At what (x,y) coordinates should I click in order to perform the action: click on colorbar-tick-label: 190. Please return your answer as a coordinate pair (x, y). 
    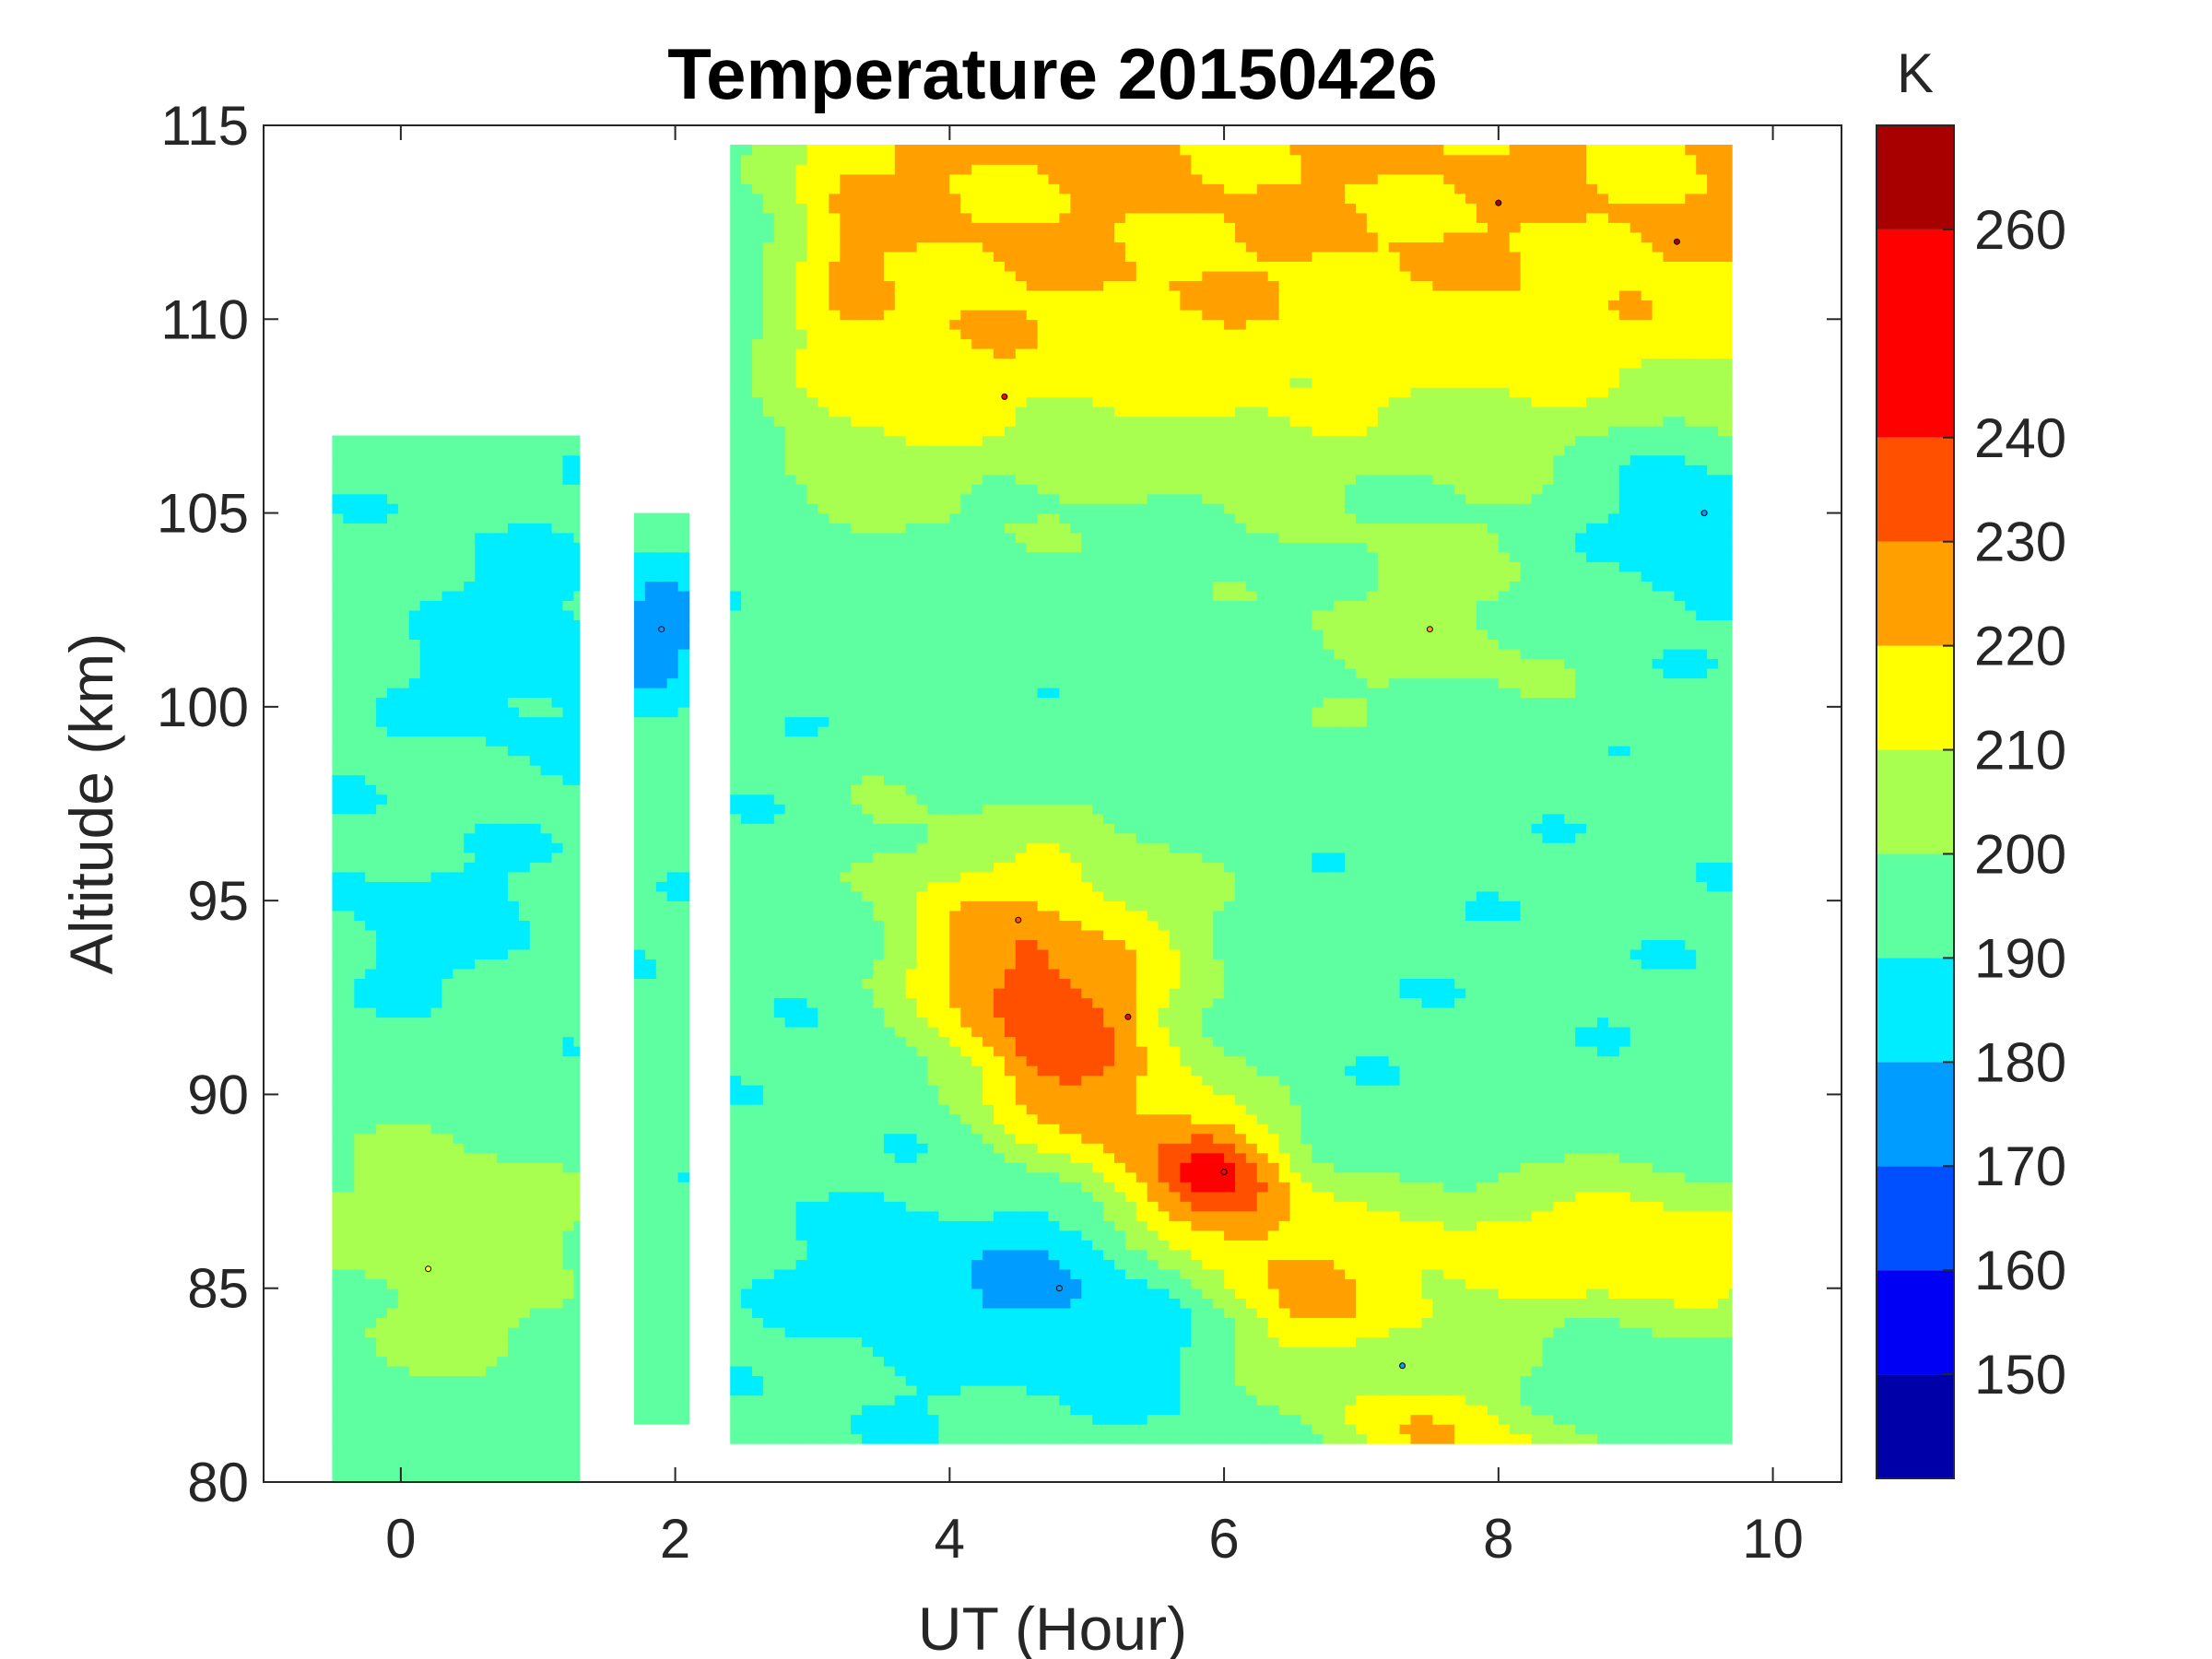
    Looking at the image, I should click on (2020, 958).